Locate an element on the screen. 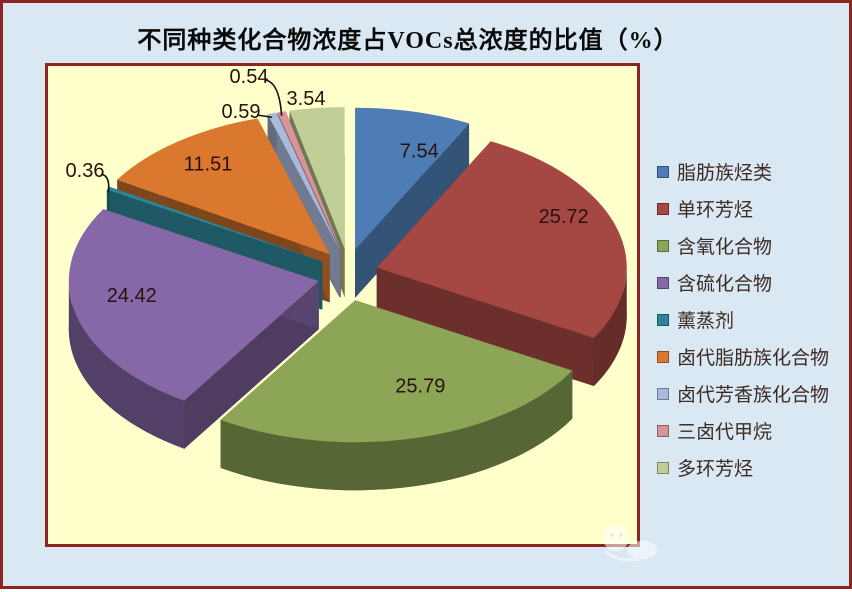 The width and height of the screenshot is (852, 592). legend-item-6: 卤代芳香族化合物 is located at coordinates (743, 393).